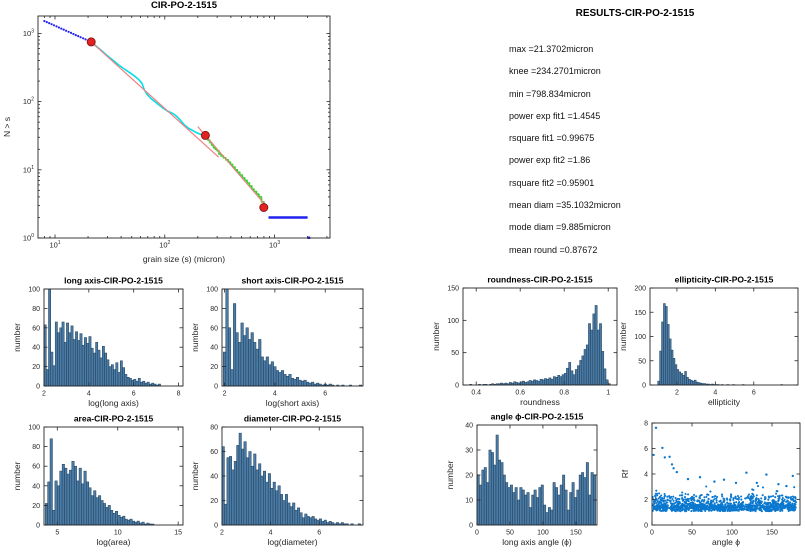  Describe the element at coordinates (625, 473) in the screenshot. I see `y-axis-label: Rf` at that location.